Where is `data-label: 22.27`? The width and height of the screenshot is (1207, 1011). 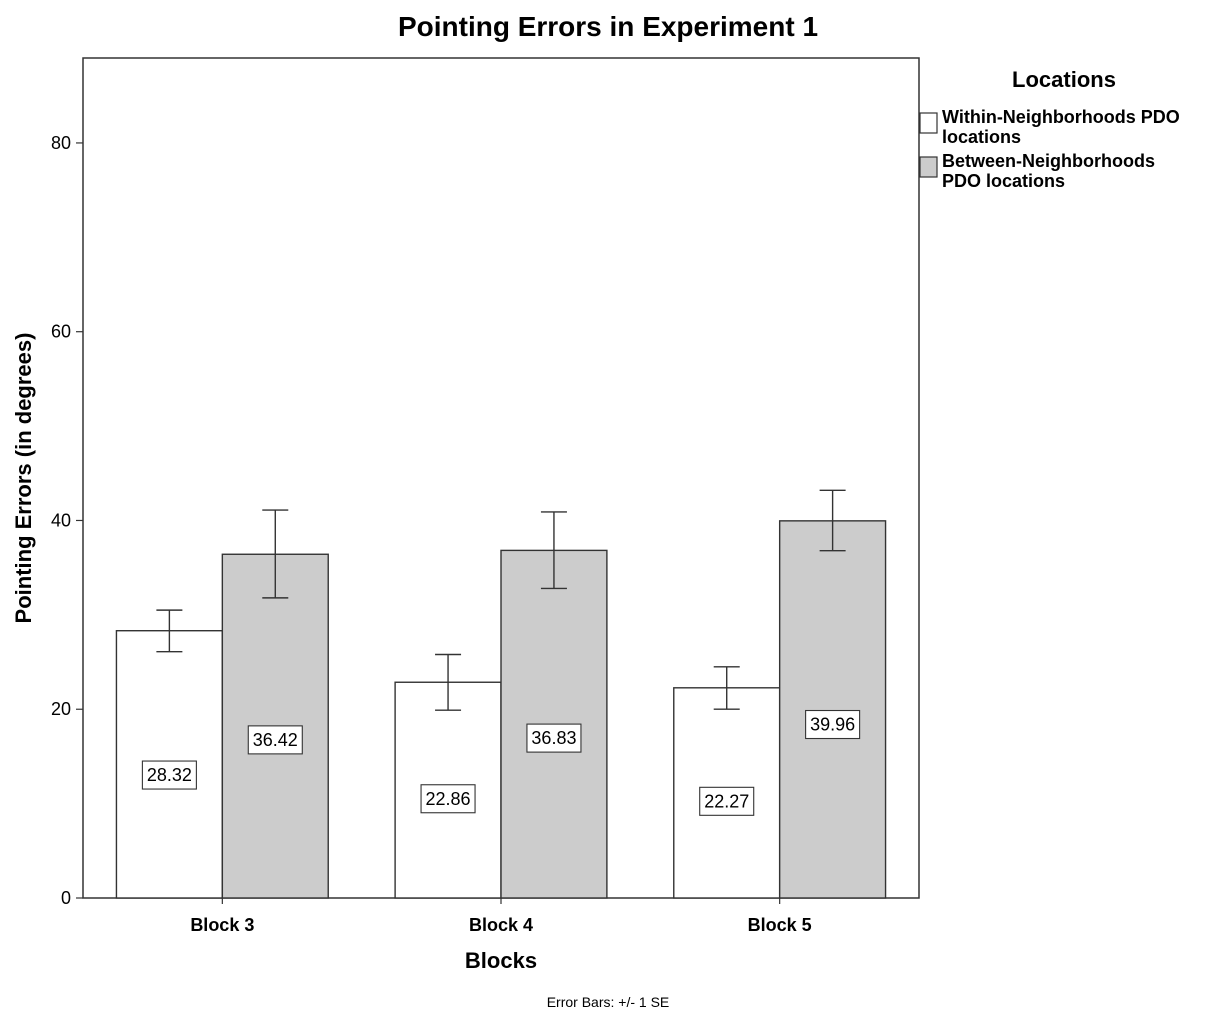 data-label: 22.27 is located at coordinates (726, 801).